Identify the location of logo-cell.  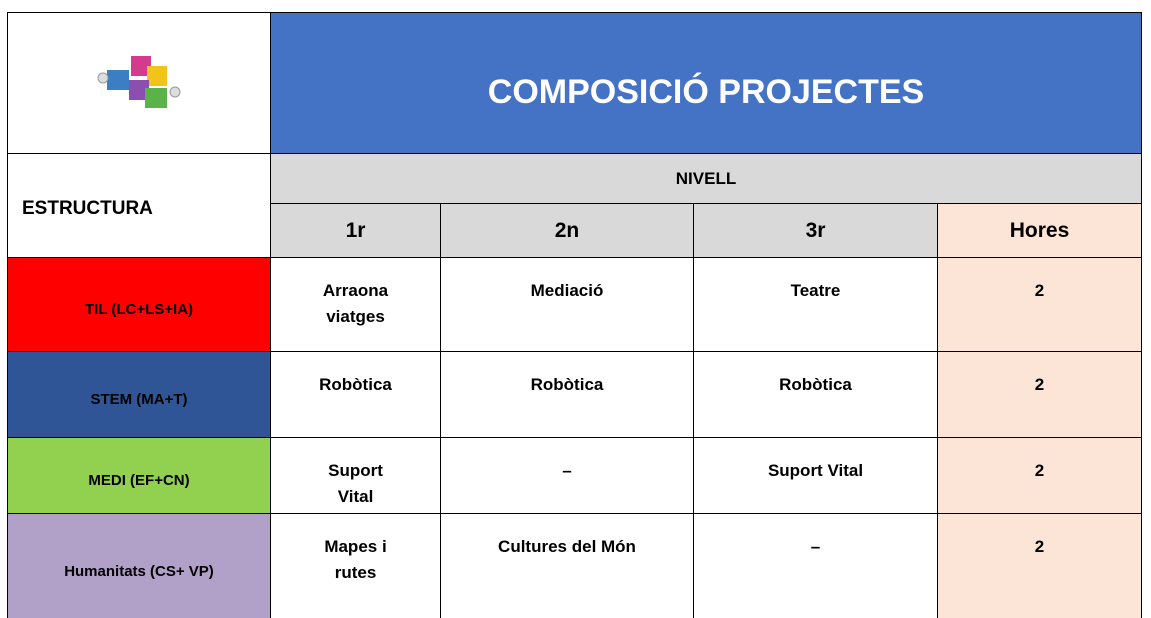
(139, 83).